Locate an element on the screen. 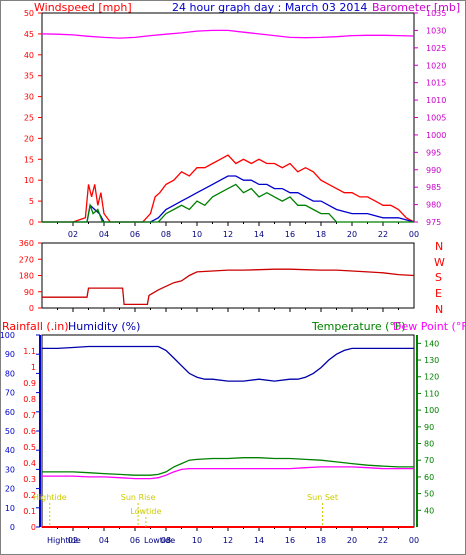 Image resolution: width=466 pixels, height=555 pixels. temperature-y-tick-label: 90 is located at coordinates (429, 427).